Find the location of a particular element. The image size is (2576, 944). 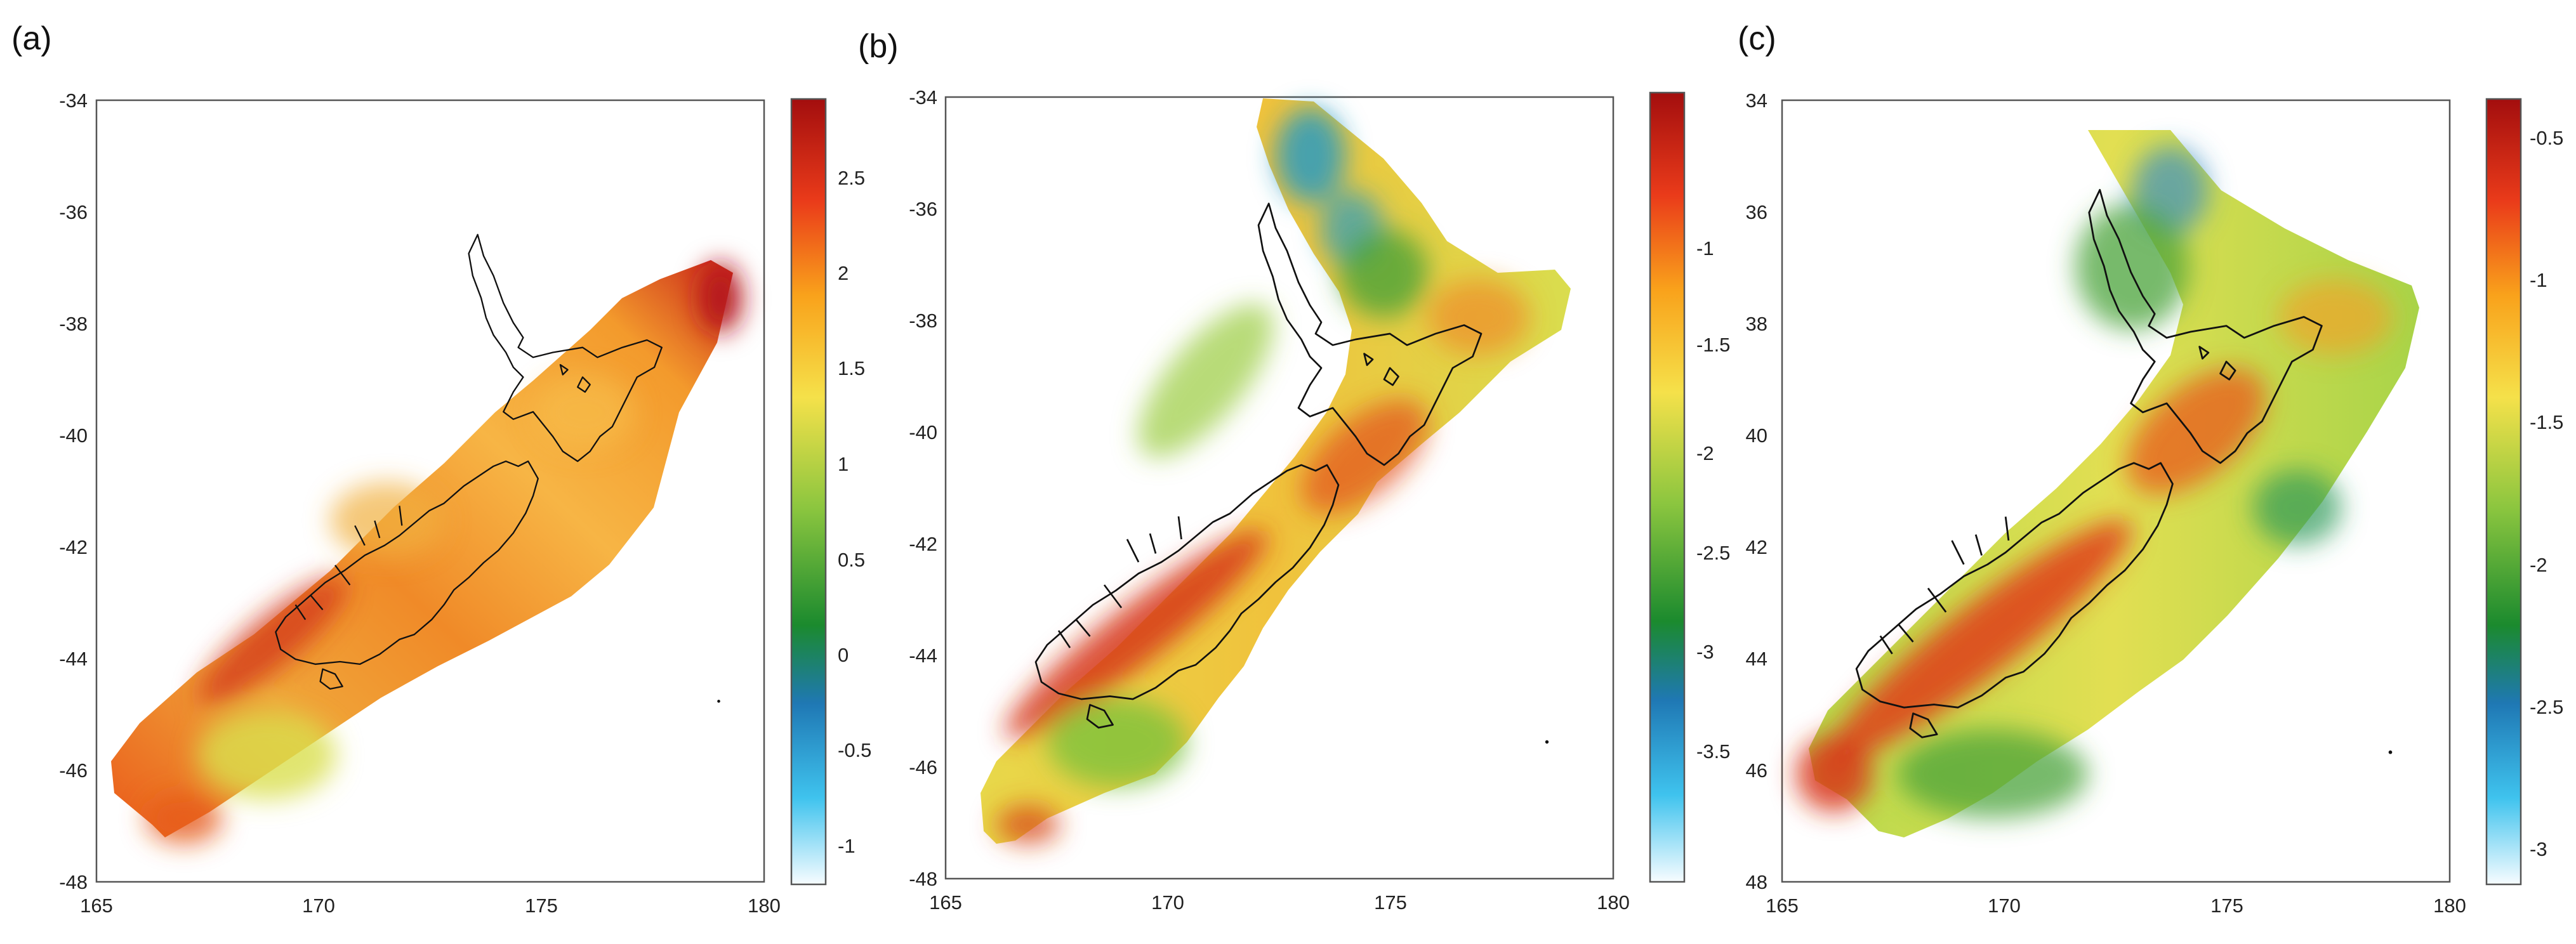

x-tick-labels-b: 165 170 175 180 is located at coordinates (1280, 902).